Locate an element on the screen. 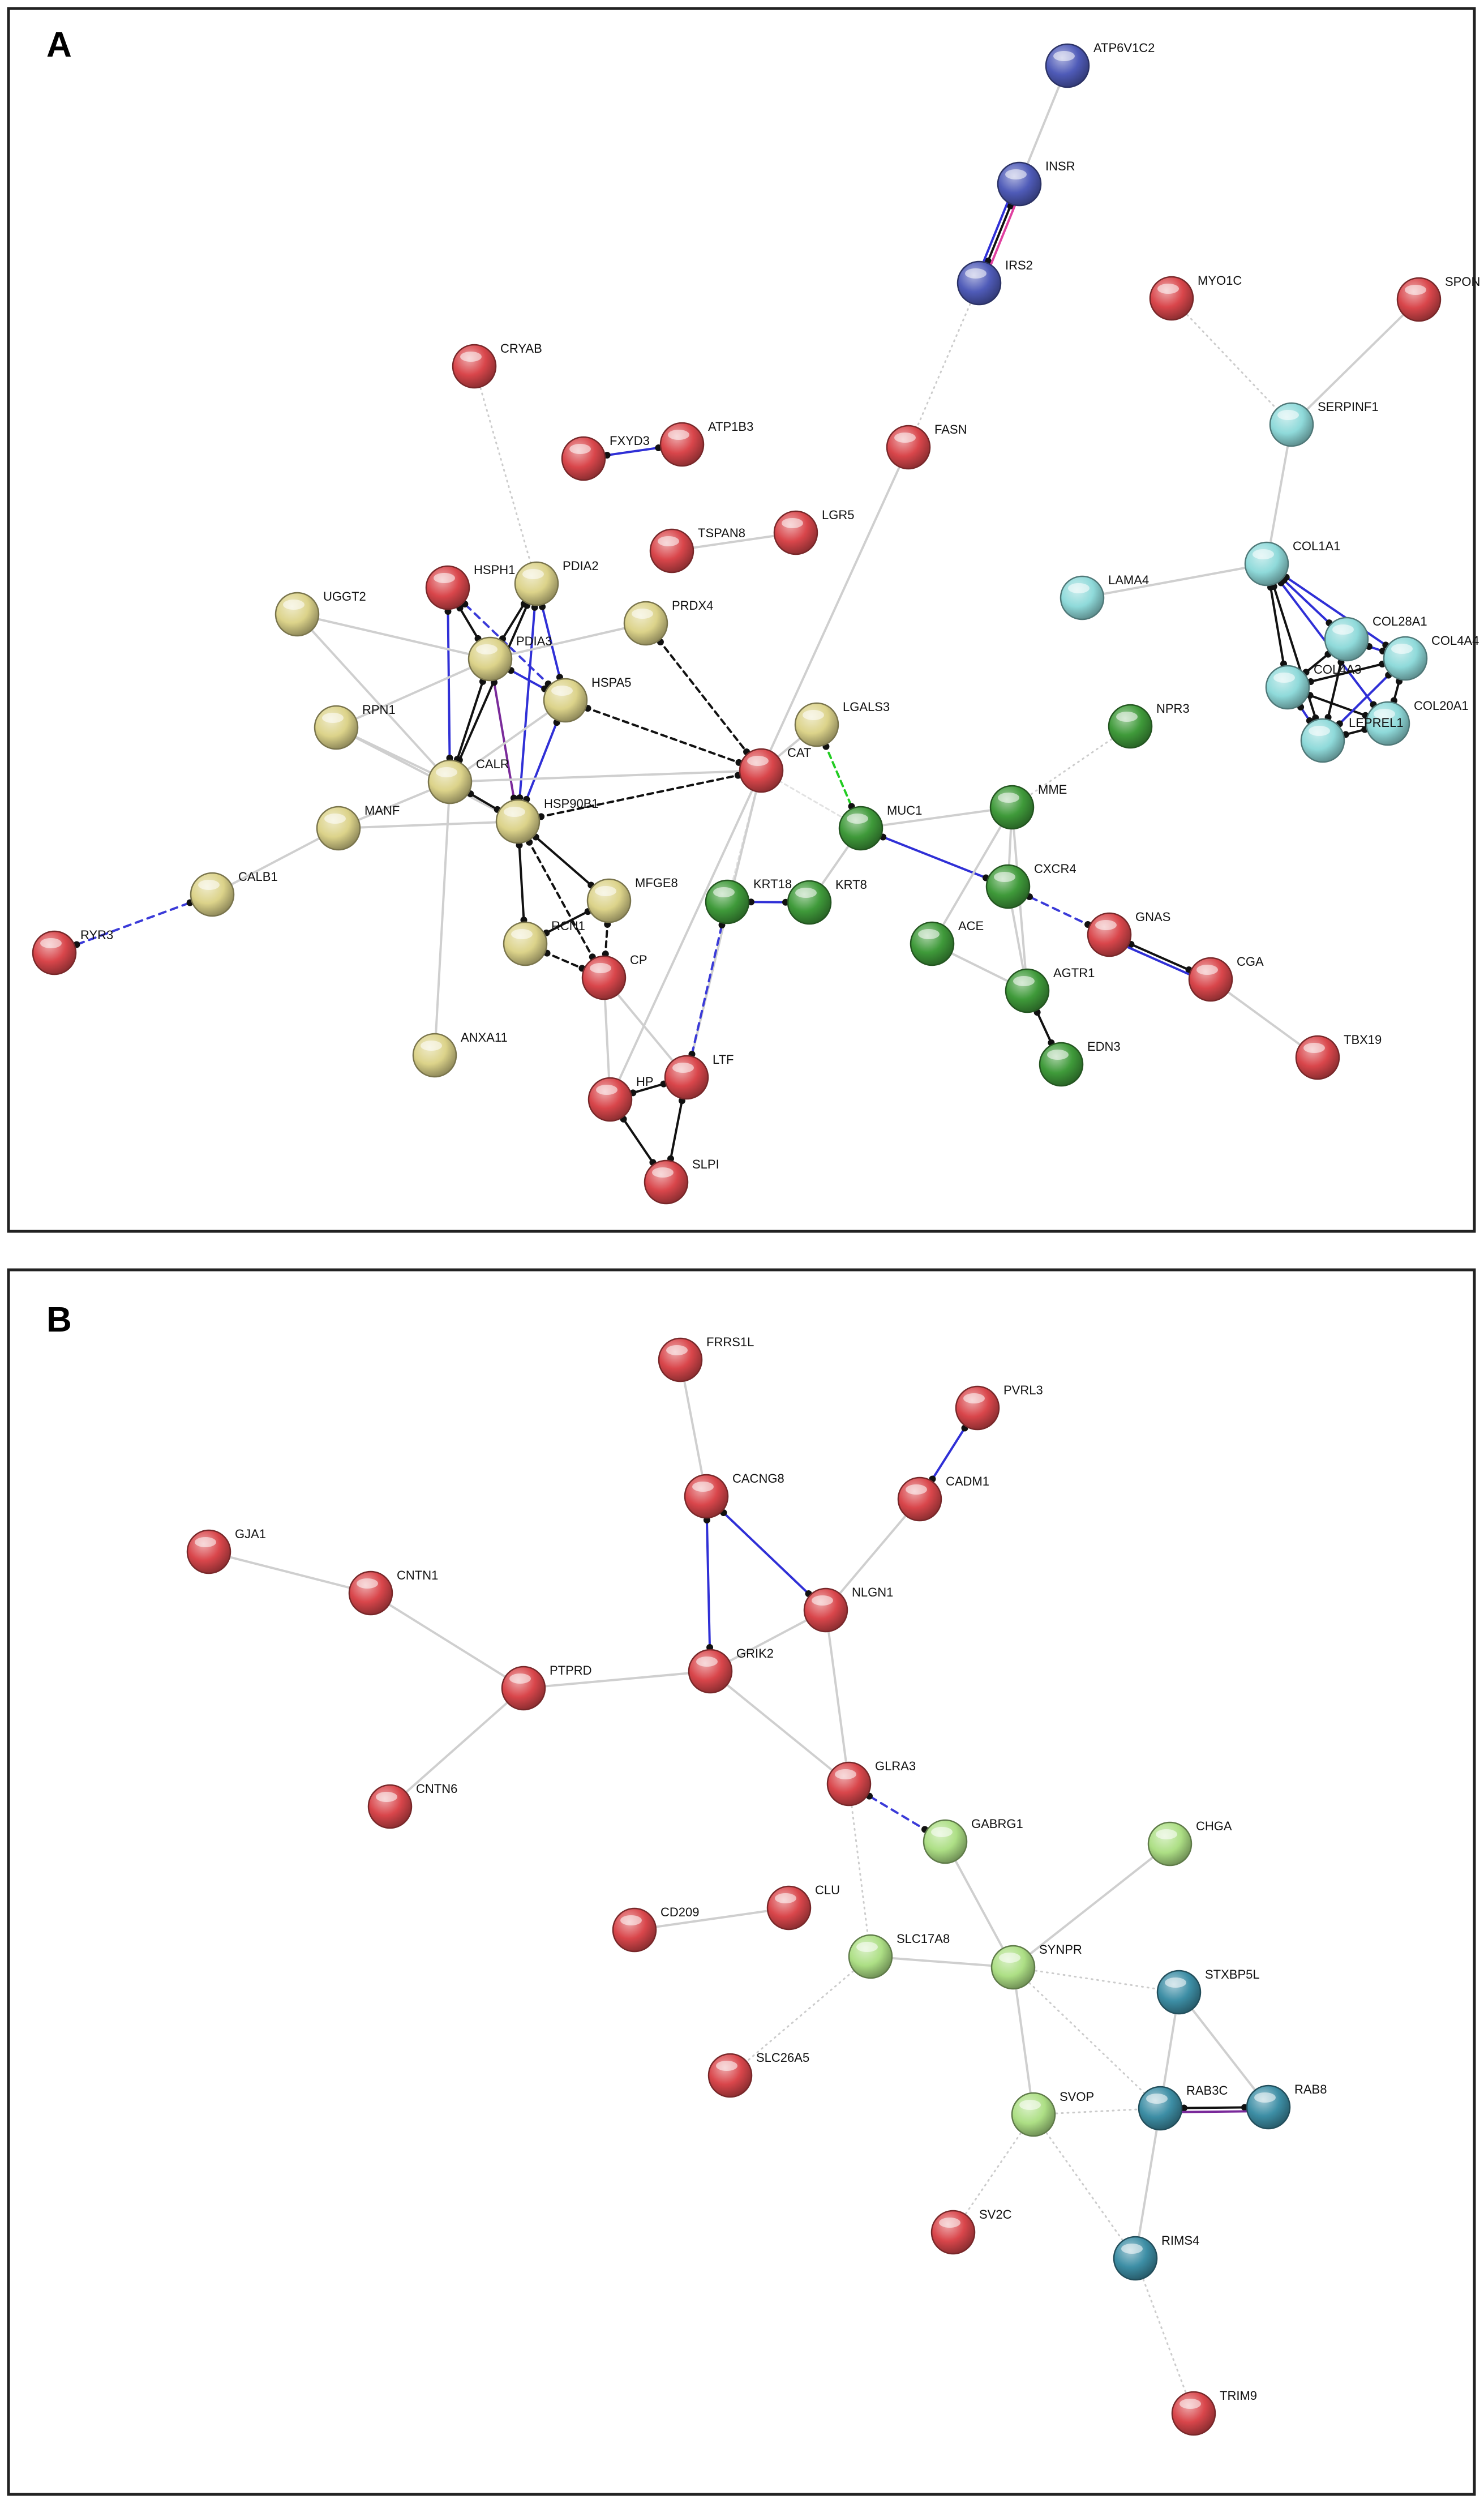  node-fasn: FASN is located at coordinates (926, 446).